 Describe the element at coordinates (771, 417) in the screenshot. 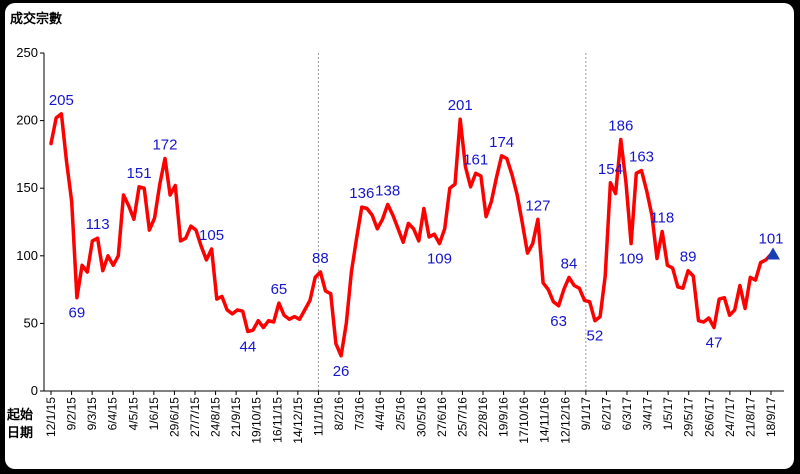

I see `x-tick-label: 18/9/17` at that location.